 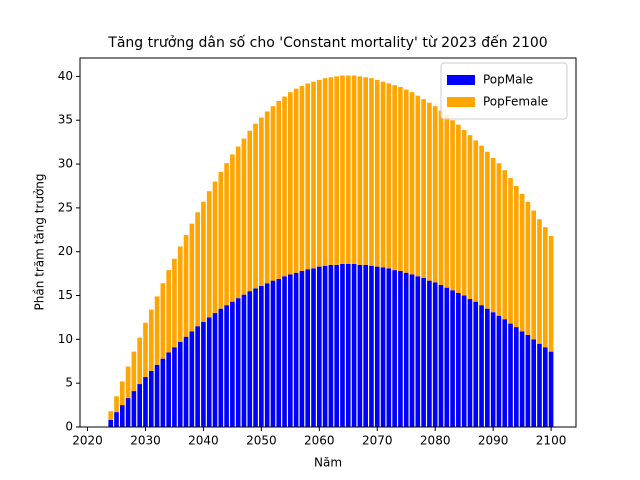 I want to click on legend-label: PopFemale, so click(x=515, y=102).